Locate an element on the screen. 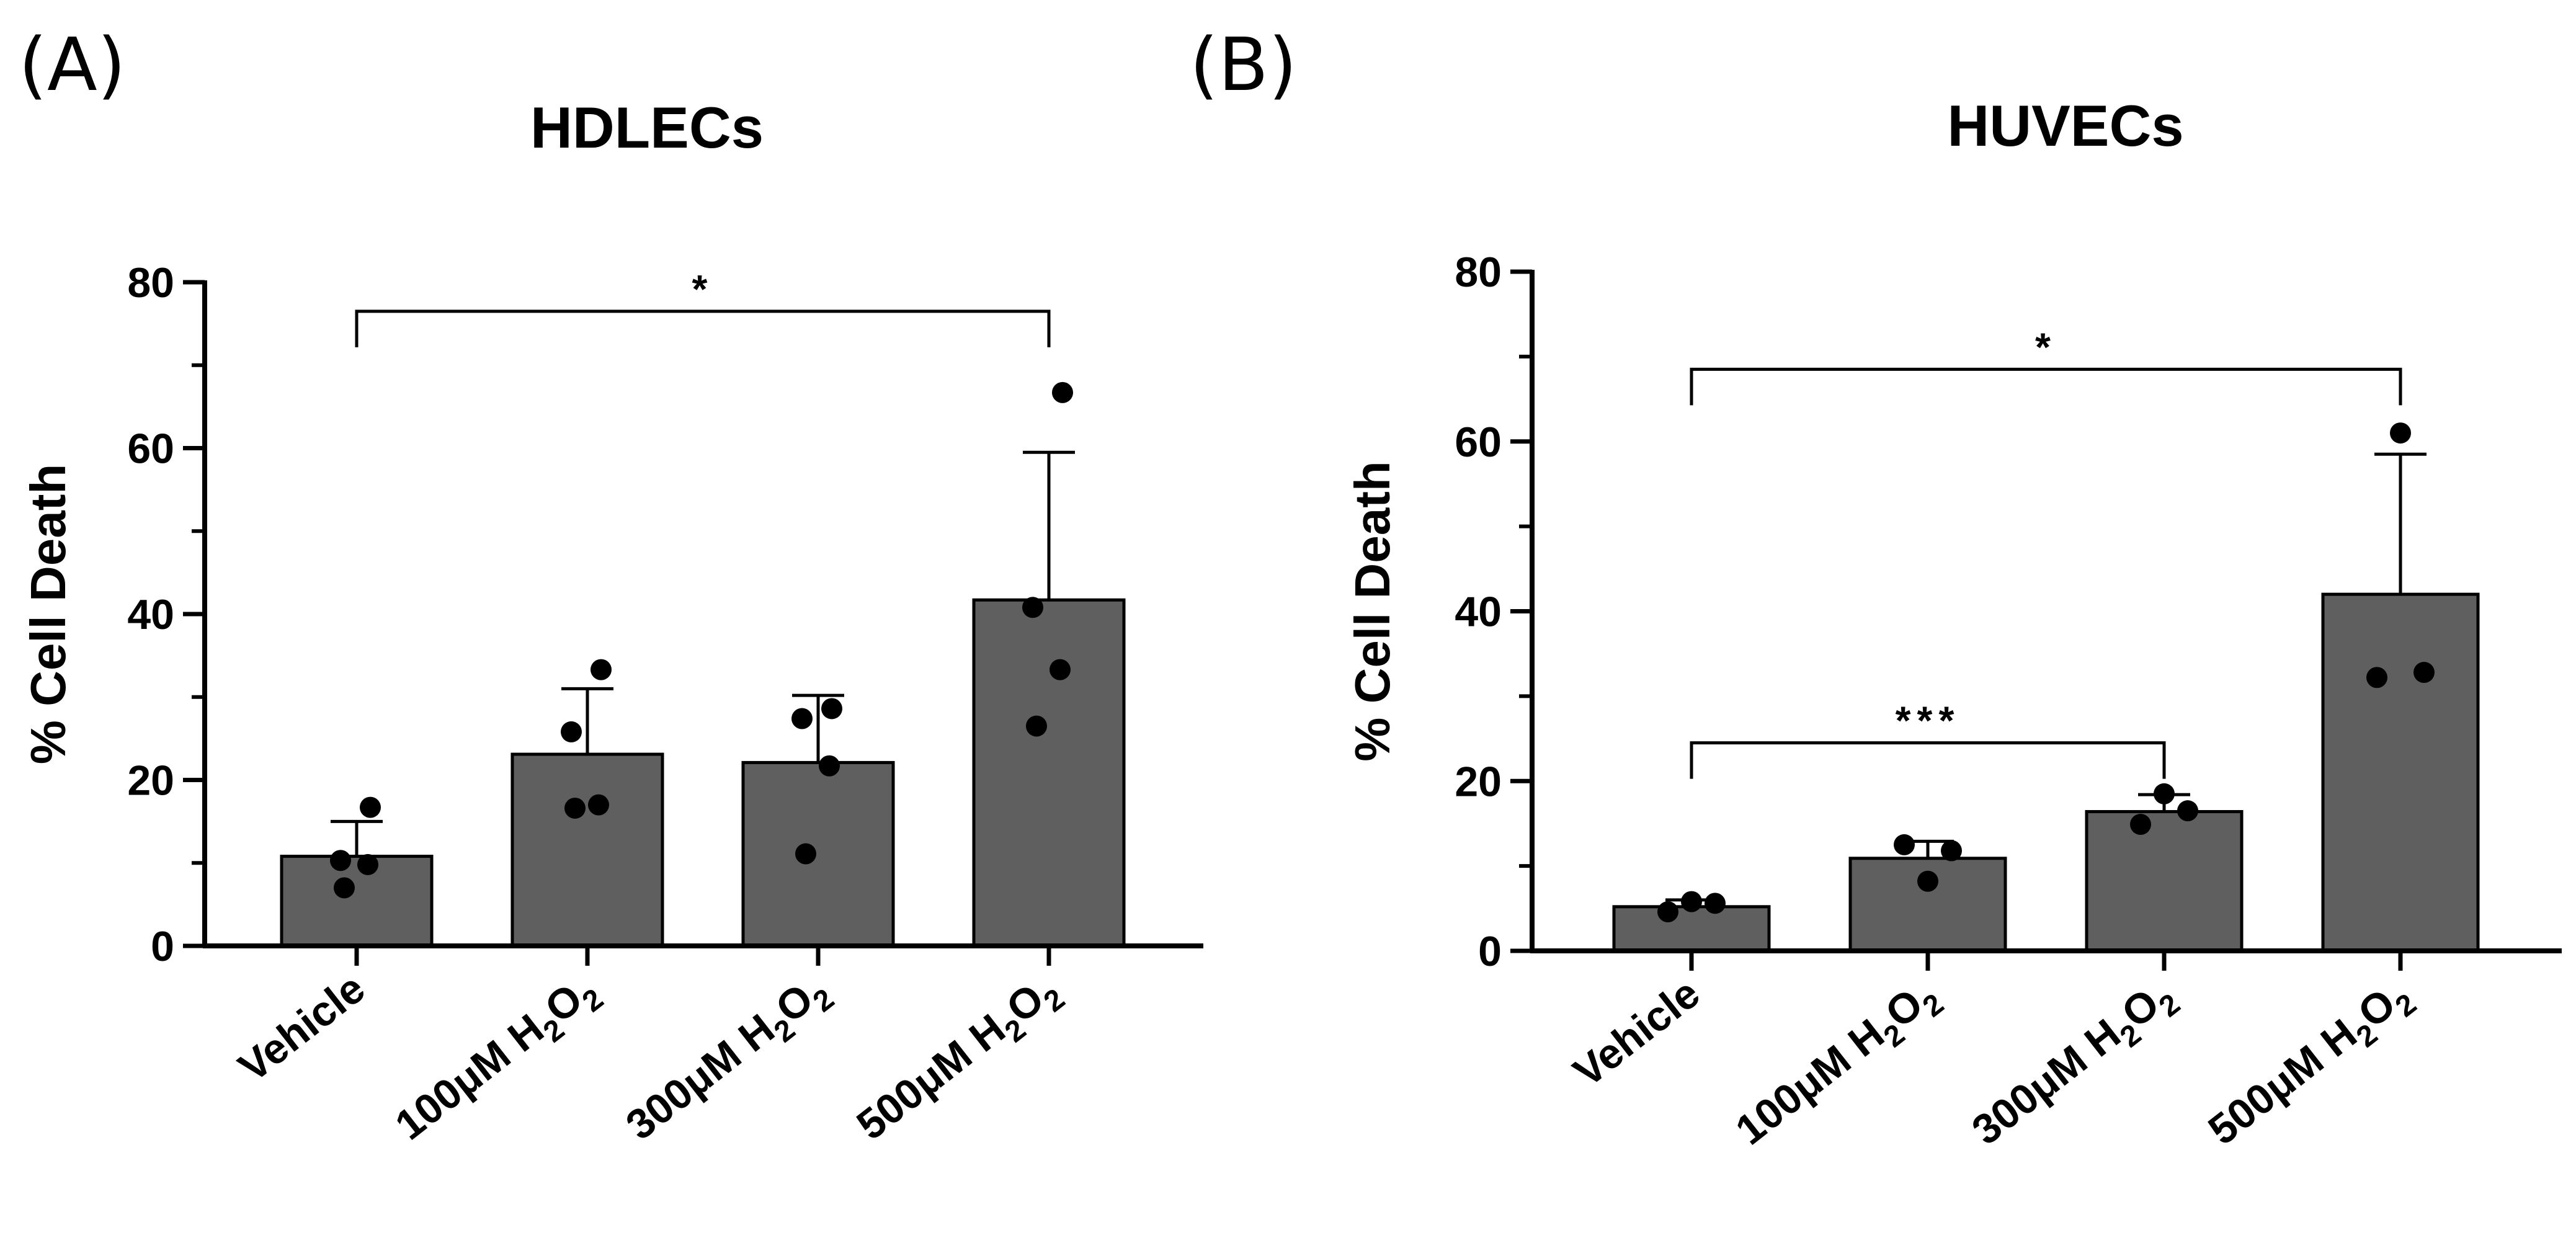 Image resolution: width=2576 pixels, height=1243 pixels. panel-label: (B) is located at coordinates (1243, 64).